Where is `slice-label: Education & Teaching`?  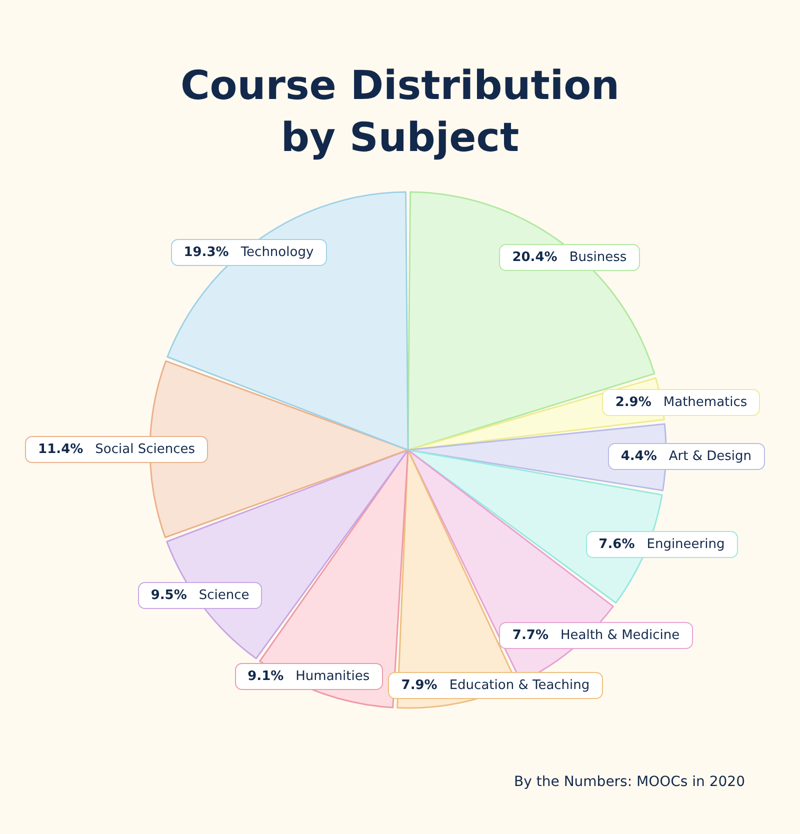 slice-label: Education & Teaching is located at coordinates (519, 685).